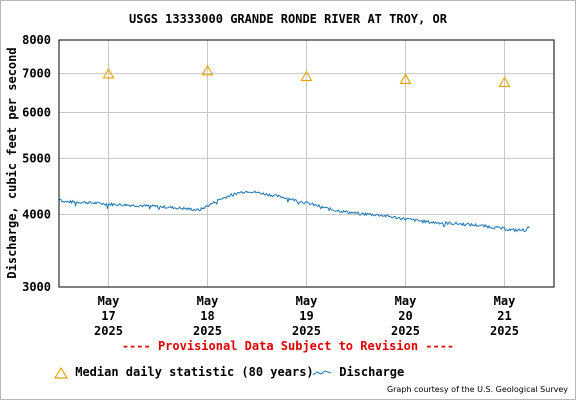 The width and height of the screenshot is (576, 400). I want to click on triangle-marker-icon, so click(61, 372).